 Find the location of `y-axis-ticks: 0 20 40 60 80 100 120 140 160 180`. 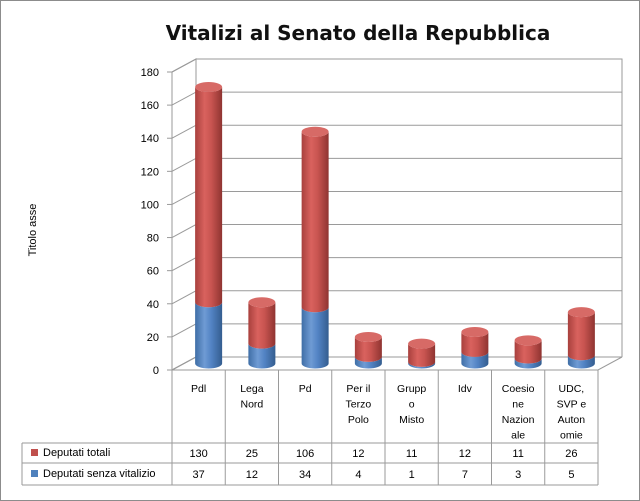

y-axis-ticks: 0 20 40 60 80 100 120 140 160 180 is located at coordinates (156, 222).